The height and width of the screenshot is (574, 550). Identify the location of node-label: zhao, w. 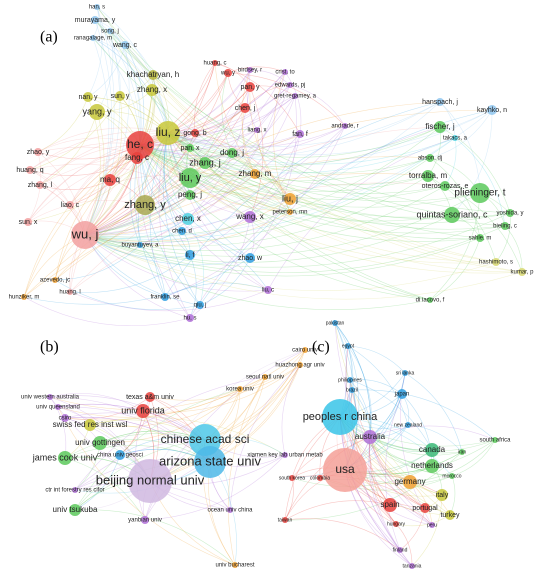
(250, 258).